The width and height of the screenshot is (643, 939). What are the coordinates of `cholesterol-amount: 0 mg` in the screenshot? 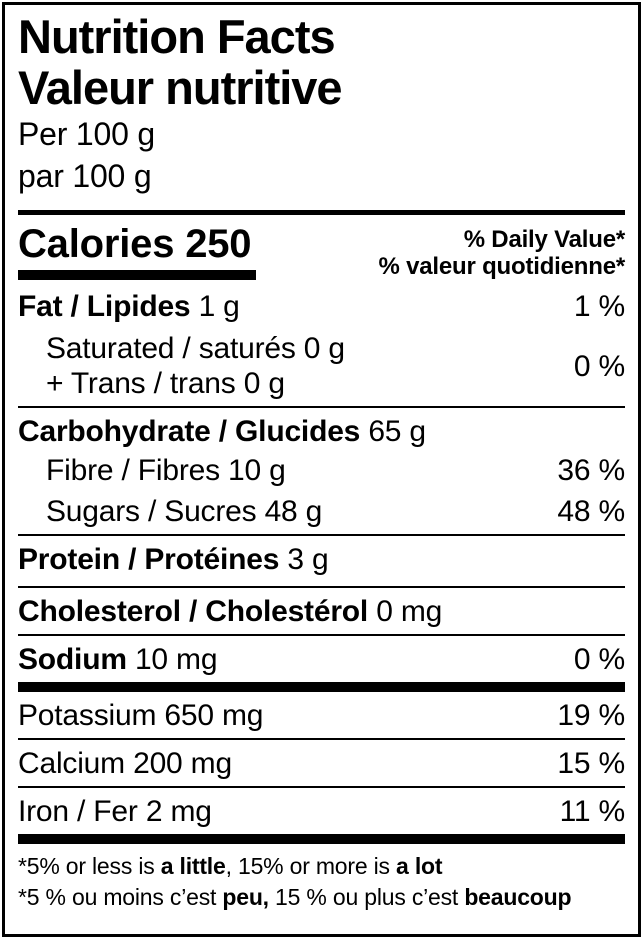 It's located at (409, 611).